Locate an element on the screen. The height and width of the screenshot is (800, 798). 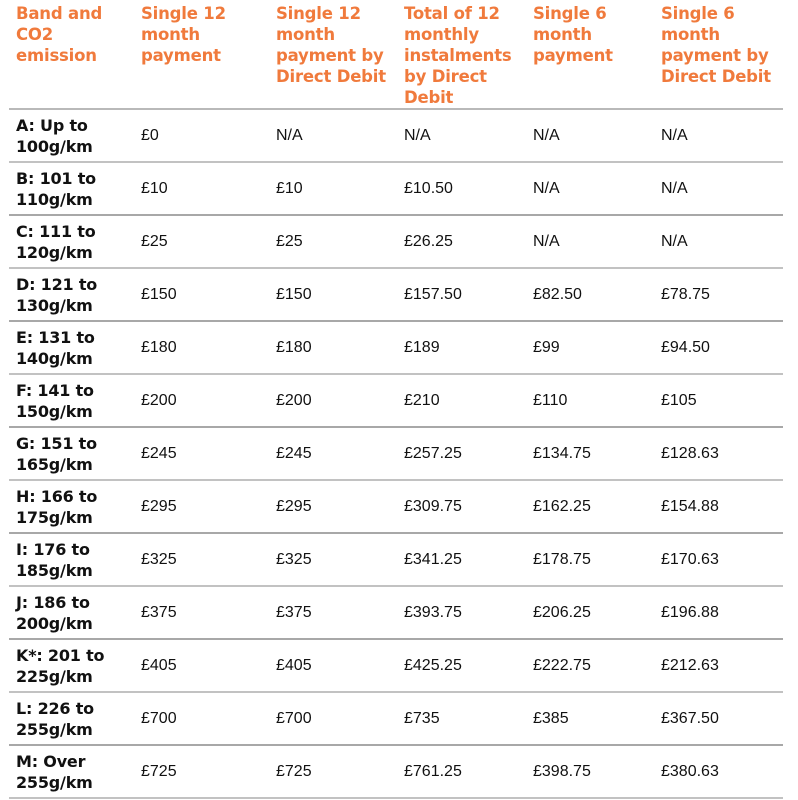
cell-single-12-dd: £295 is located at coordinates (333, 507).